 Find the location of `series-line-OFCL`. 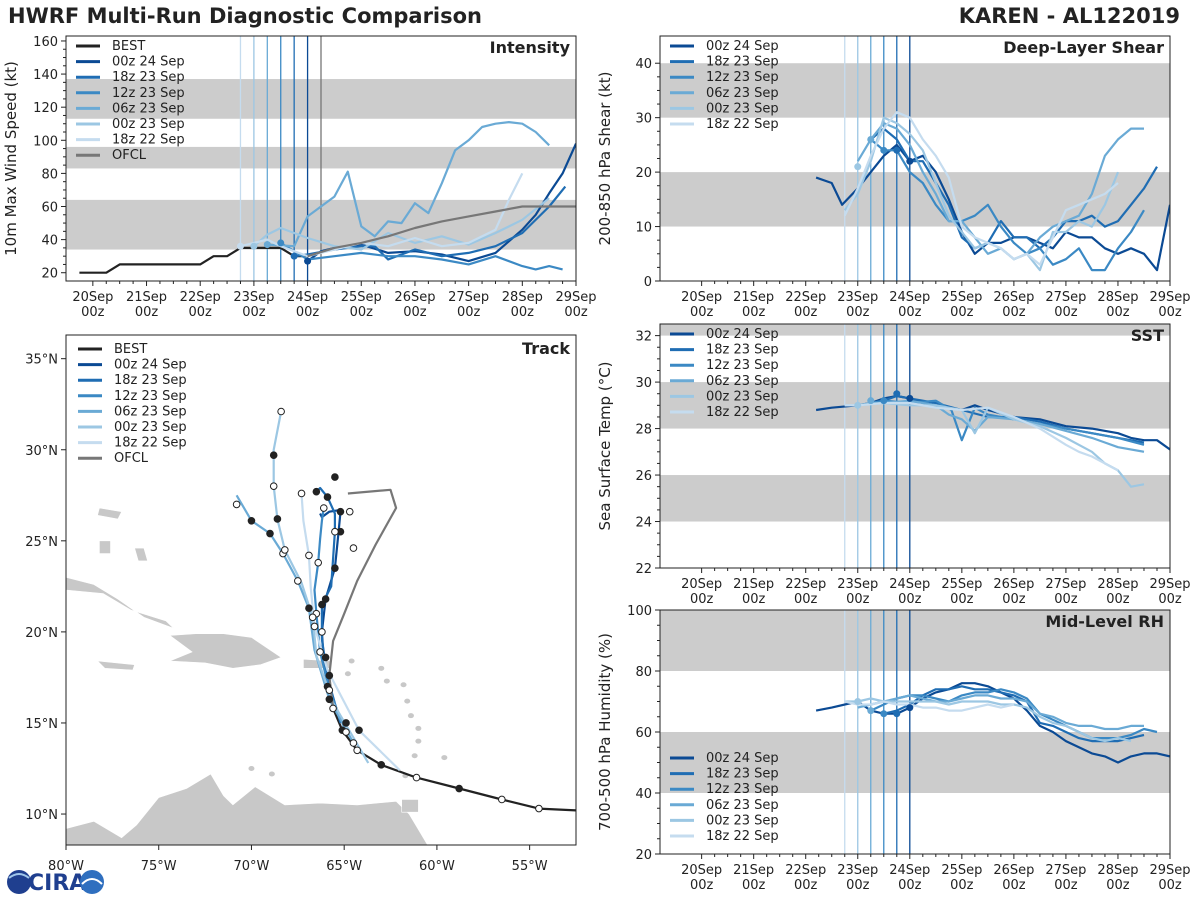

series-line-OFCL is located at coordinates (441, 231).